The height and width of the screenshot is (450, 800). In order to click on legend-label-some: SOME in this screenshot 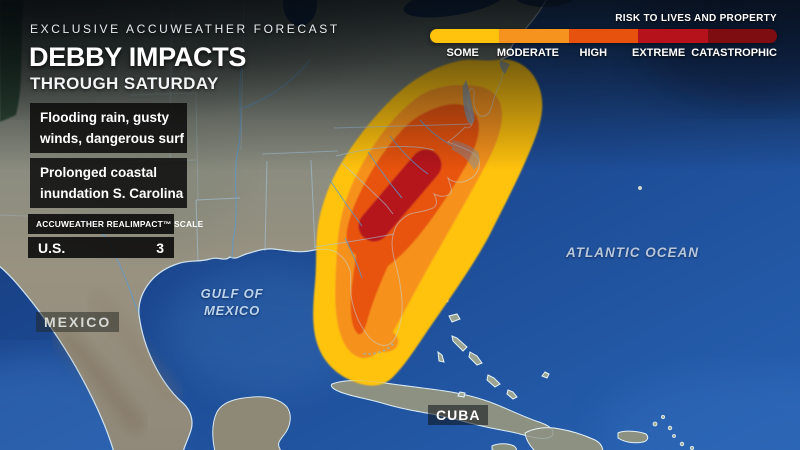, I will do `click(462, 53)`.